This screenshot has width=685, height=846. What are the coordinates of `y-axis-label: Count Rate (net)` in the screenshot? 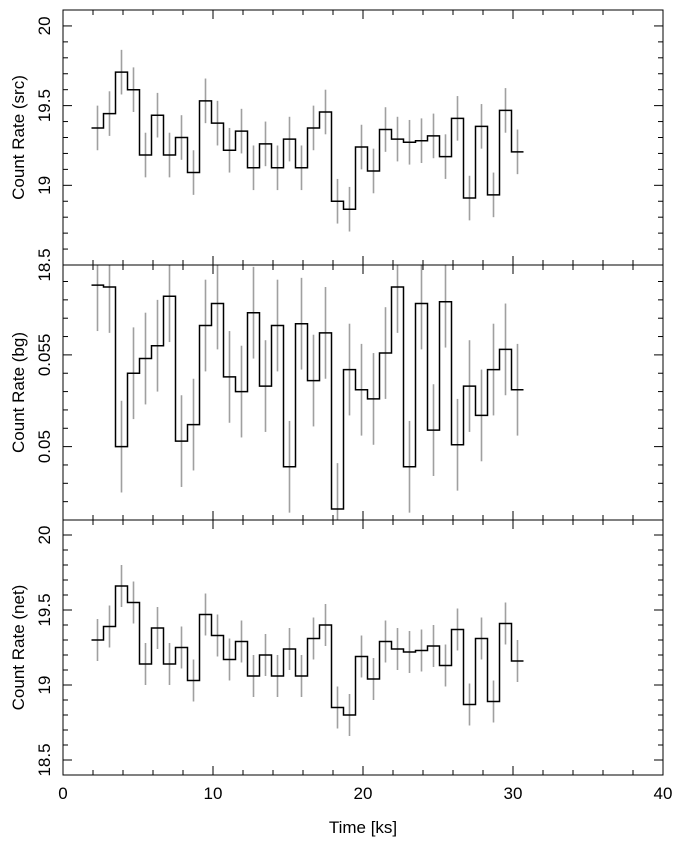 It's located at (18, 648).